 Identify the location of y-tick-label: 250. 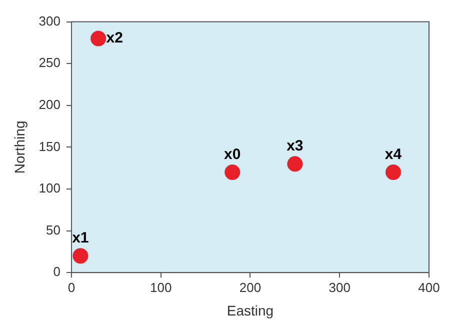
(49, 62).